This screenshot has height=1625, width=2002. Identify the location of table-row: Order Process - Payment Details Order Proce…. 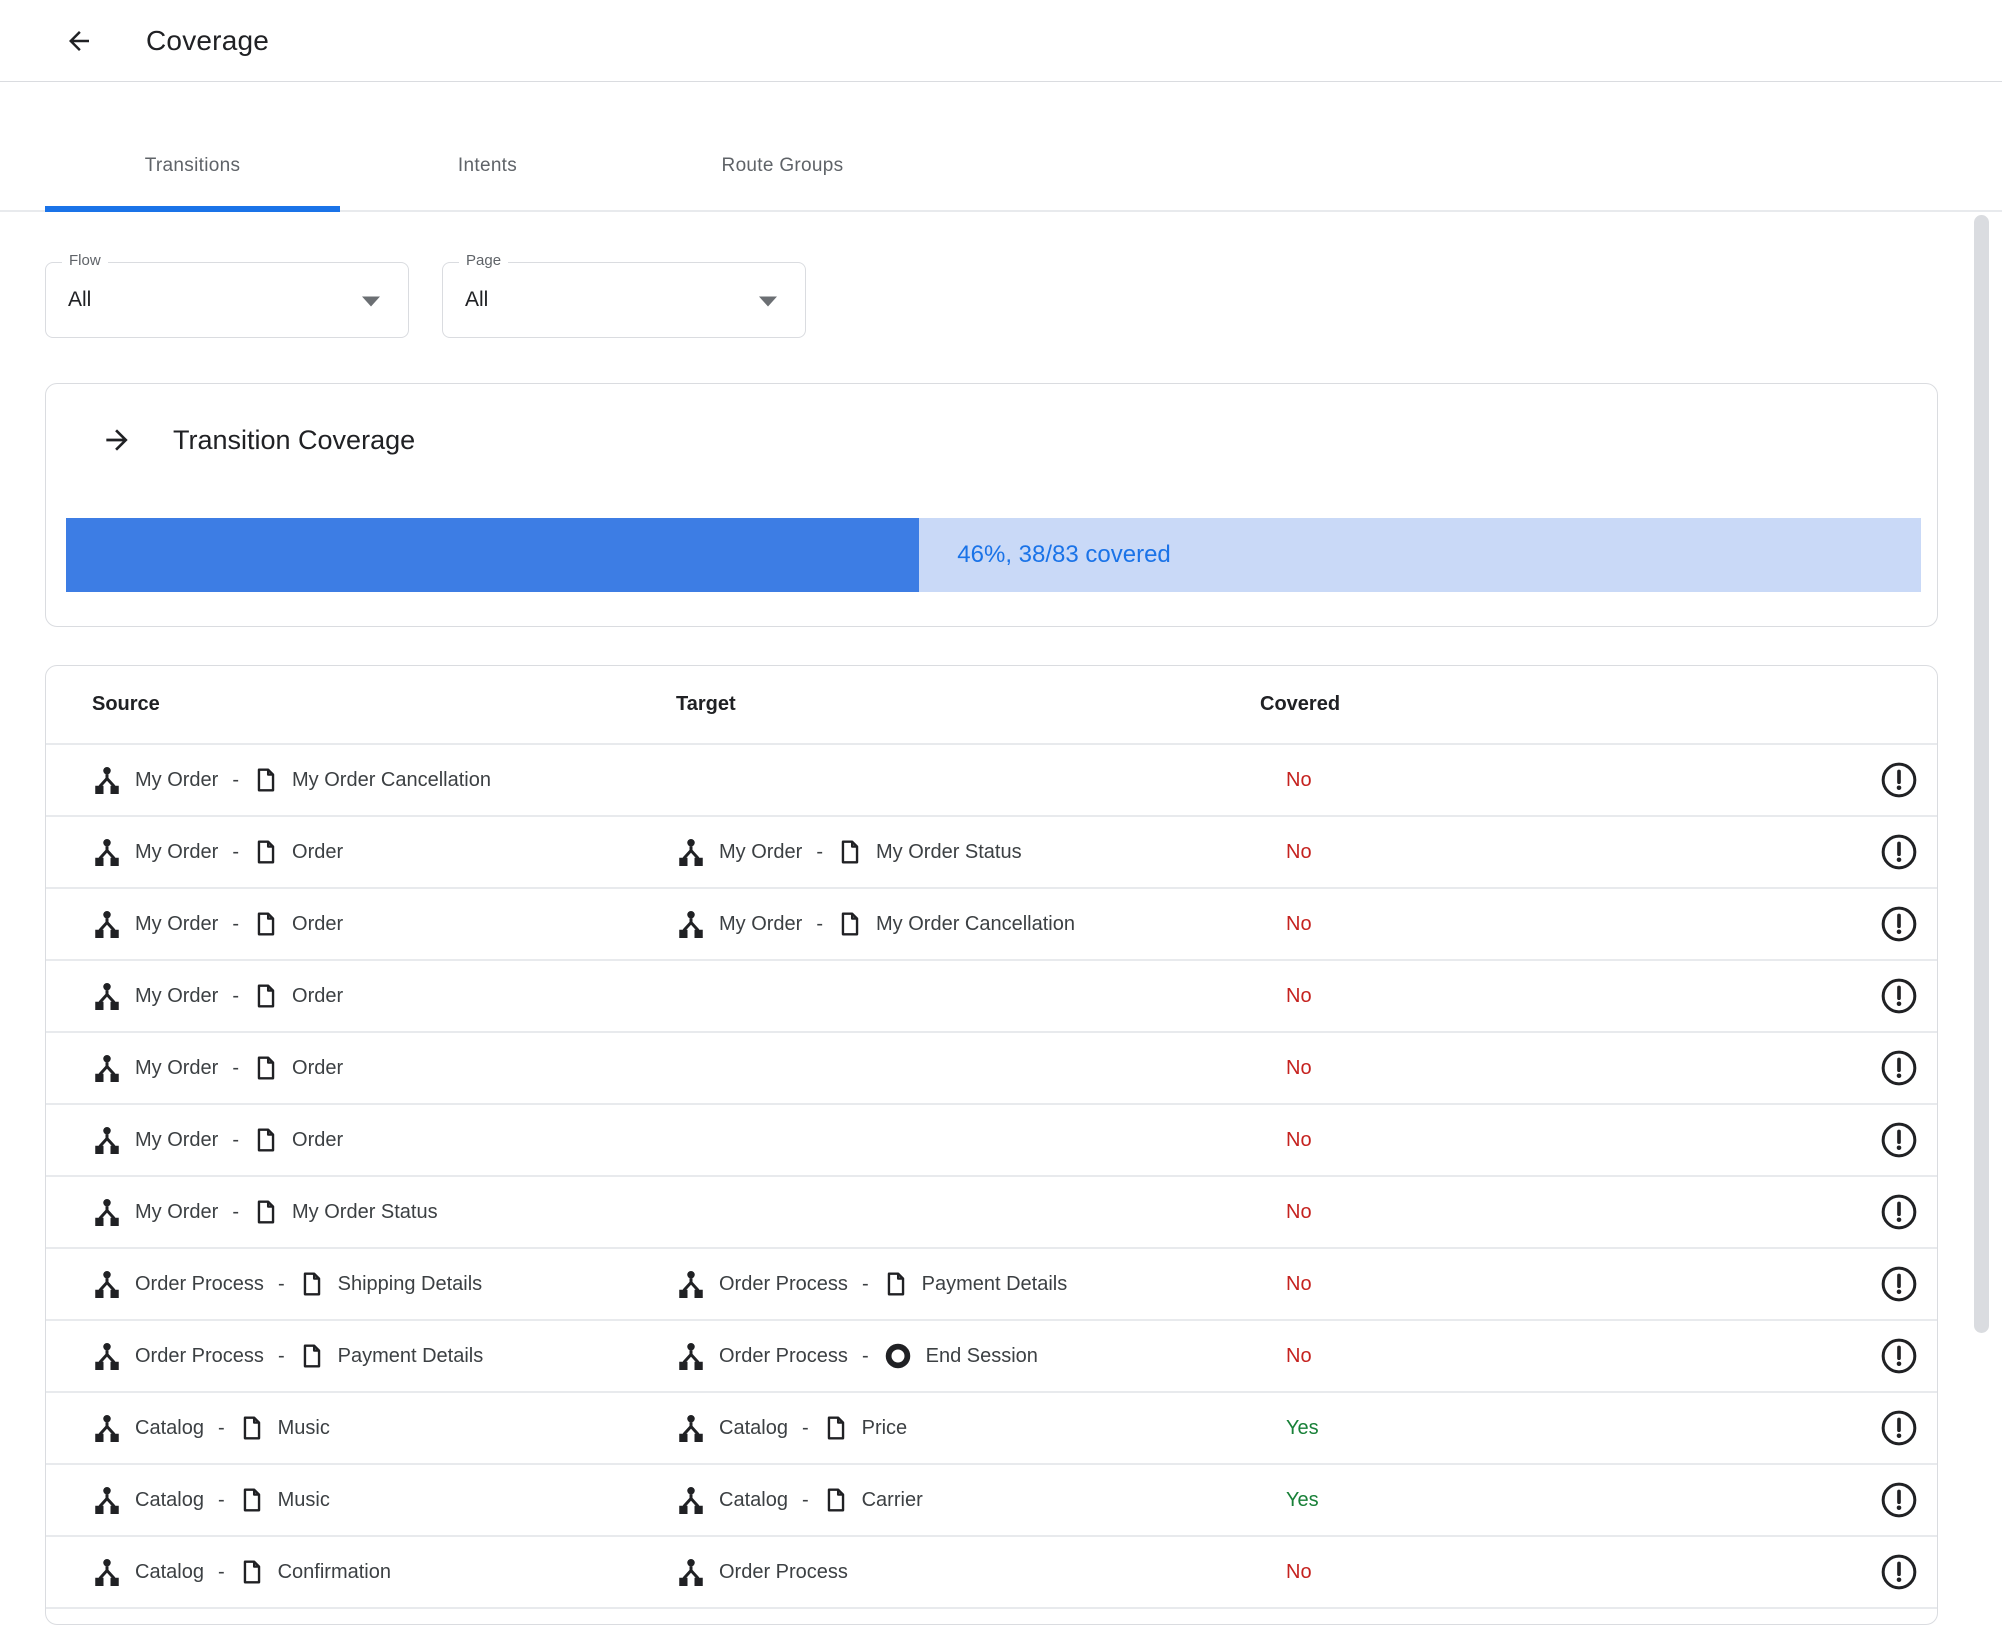
(991, 1357).